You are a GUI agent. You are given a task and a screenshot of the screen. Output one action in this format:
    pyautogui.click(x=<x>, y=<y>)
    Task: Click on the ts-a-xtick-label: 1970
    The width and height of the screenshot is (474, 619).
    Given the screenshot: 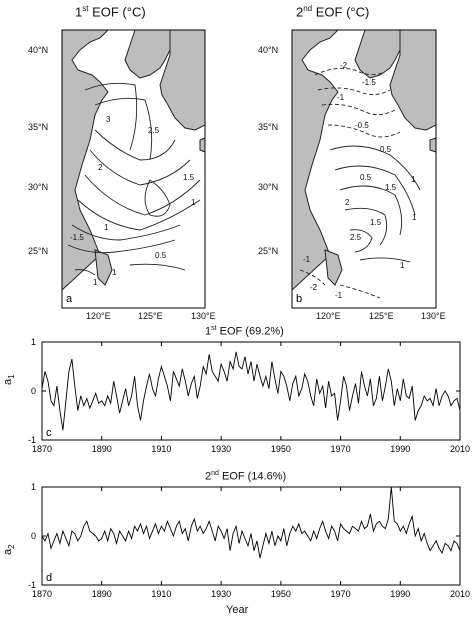 What is the action you would take?
    pyautogui.click(x=341, y=449)
    